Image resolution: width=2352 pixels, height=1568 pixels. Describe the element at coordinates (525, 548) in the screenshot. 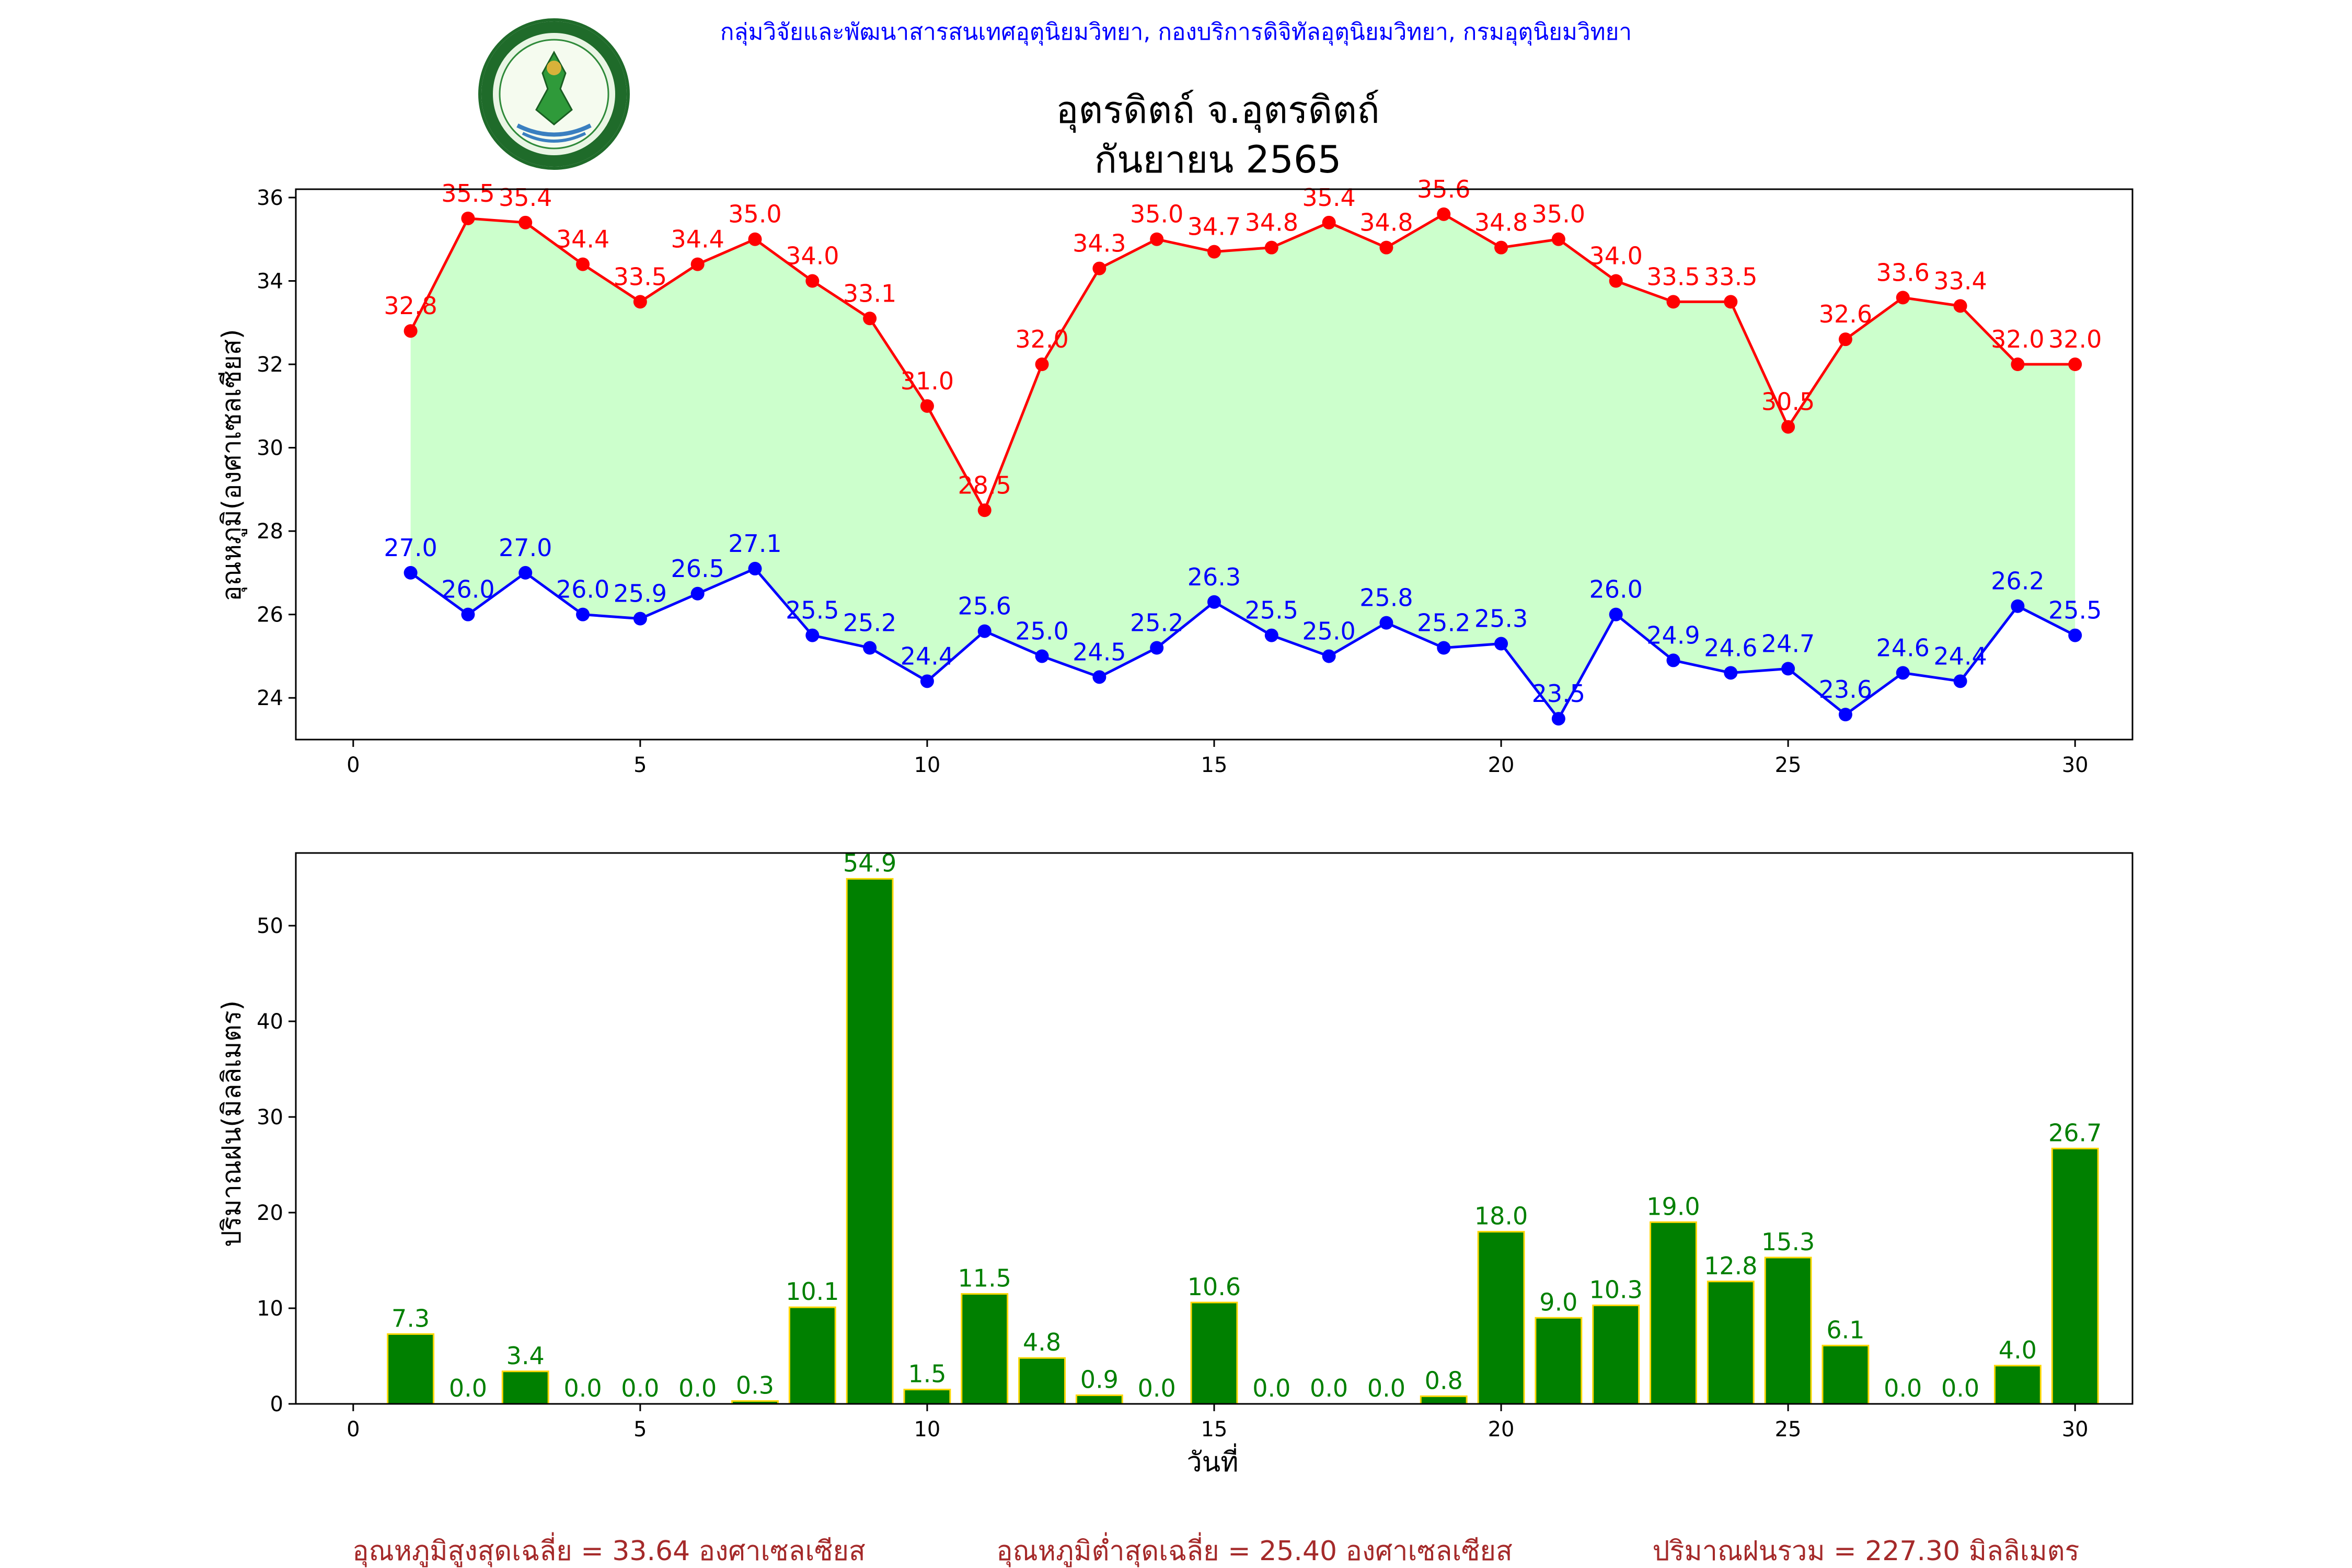

I see `min-temperature-label: 27.0` at that location.